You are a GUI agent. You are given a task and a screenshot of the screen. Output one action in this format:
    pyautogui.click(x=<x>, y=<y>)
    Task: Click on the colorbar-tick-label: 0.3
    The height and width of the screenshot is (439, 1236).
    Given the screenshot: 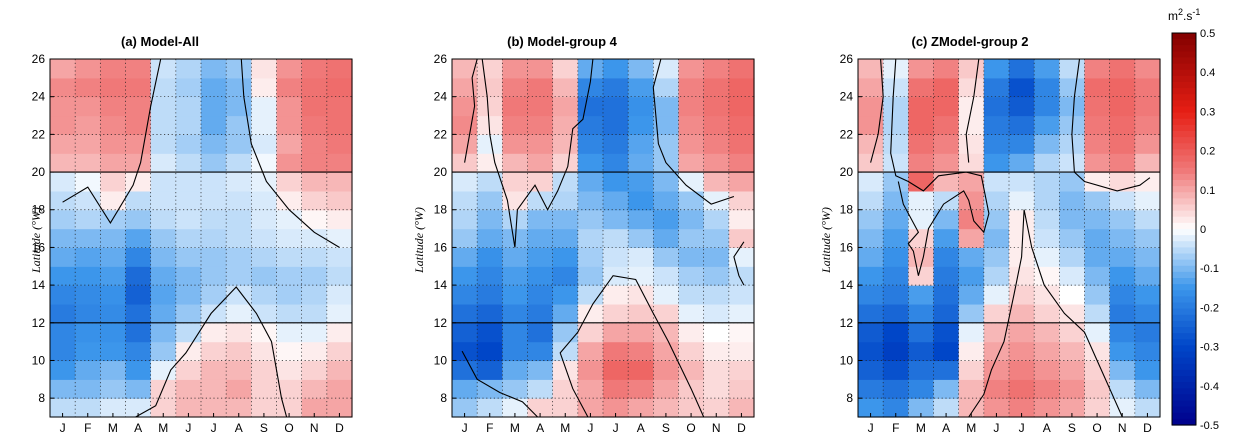 What is the action you would take?
    pyautogui.click(x=1207, y=112)
    